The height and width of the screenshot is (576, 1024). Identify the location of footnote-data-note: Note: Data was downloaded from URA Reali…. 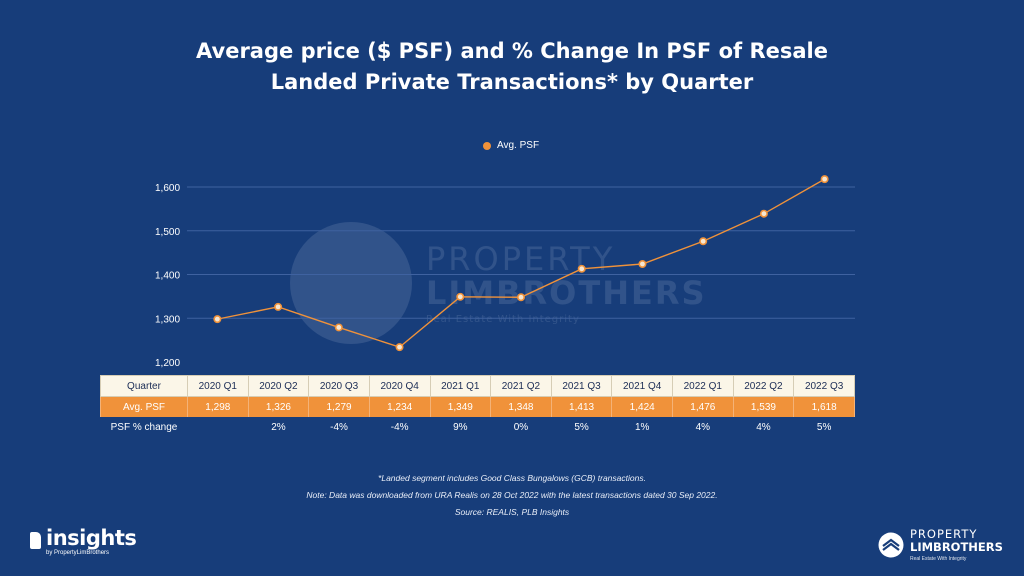
(512, 495).